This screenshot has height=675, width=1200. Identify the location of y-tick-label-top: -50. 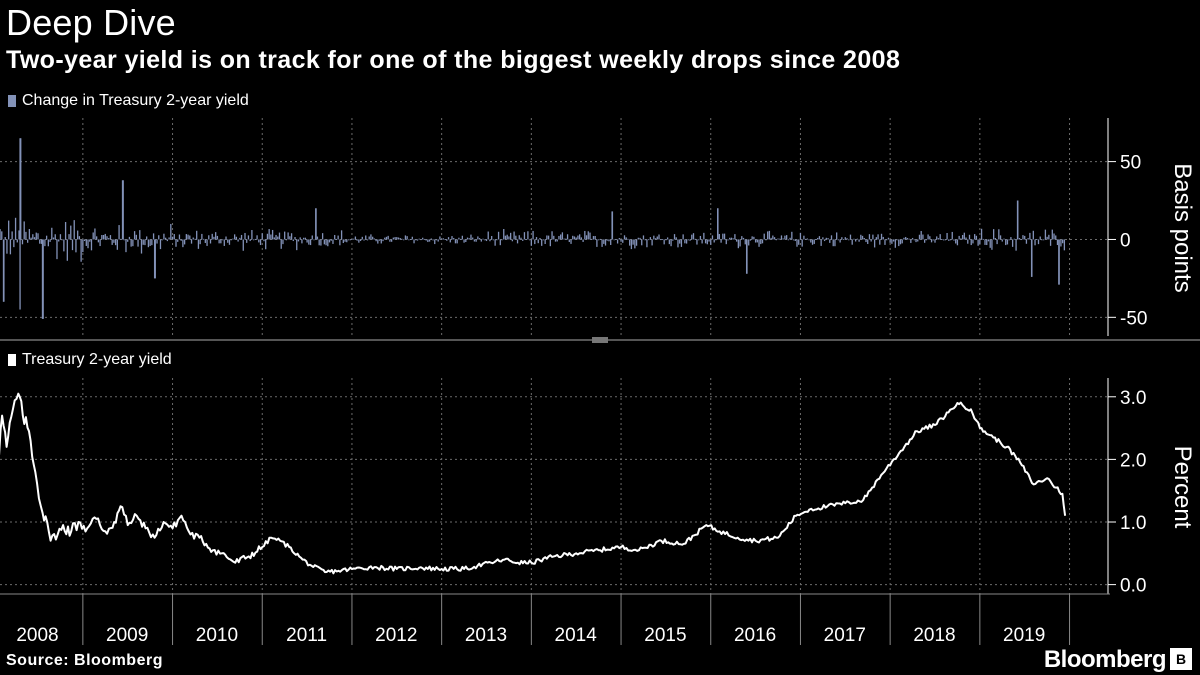
(1133, 318).